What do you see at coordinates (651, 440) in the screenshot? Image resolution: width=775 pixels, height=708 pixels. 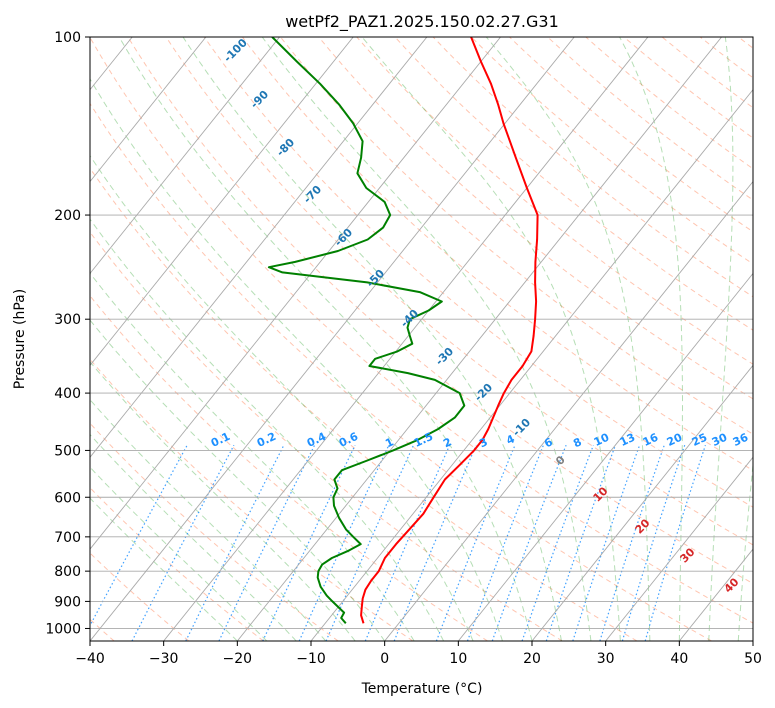 I see `mixing-ratio-label: 16` at bounding box center [651, 440].